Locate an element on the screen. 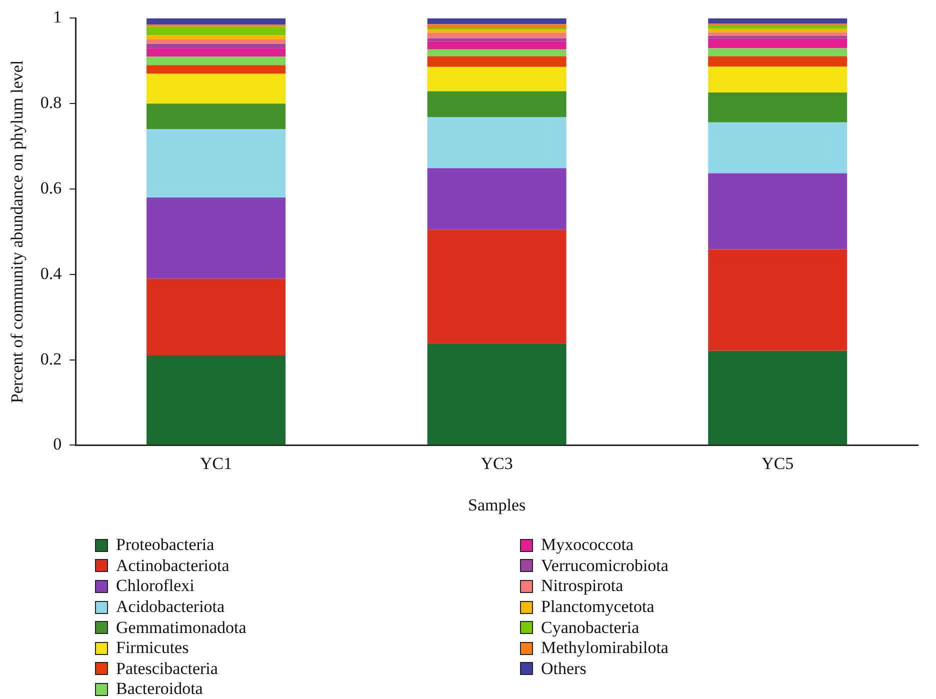 Image resolution: width=936 pixels, height=699 pixels. y-axis-title: Percent of community abundance on phylum level is located at coordinates (17, 232).